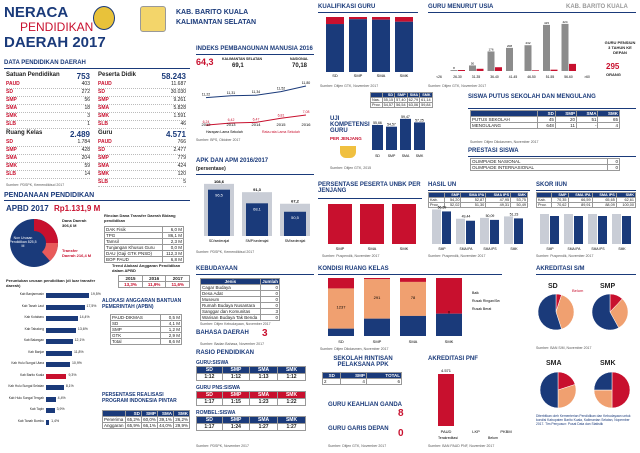 Image resolution: width=640 pixels, height=453 pixels. I want to click on donut-inner-label: Non Urusan Pendidikan 825,5 M, so click(23, 242).